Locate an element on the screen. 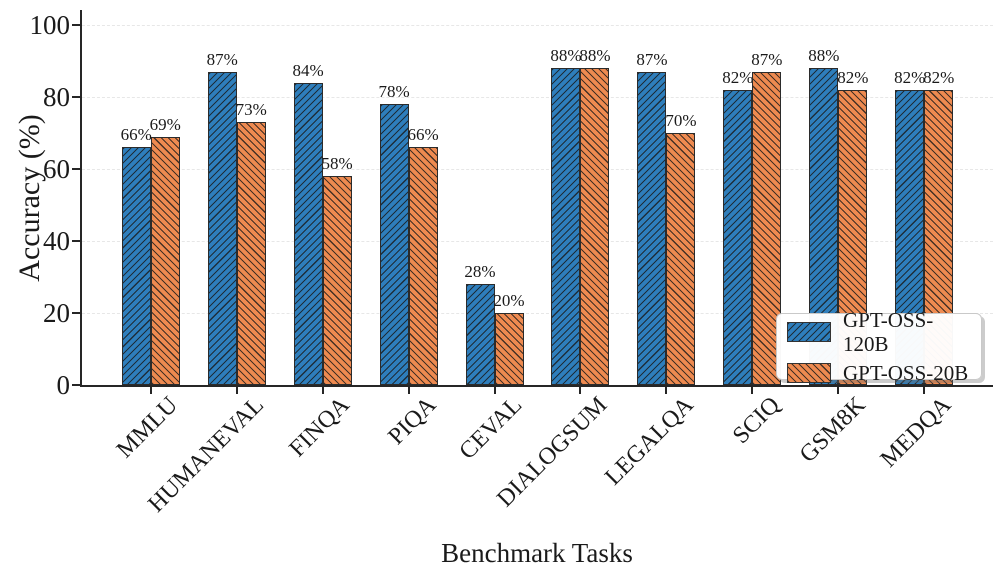 The width and height of the screenshot is (997, 577). bar-gpt-oss-20b-finqa is located at coordinates (337, 280).